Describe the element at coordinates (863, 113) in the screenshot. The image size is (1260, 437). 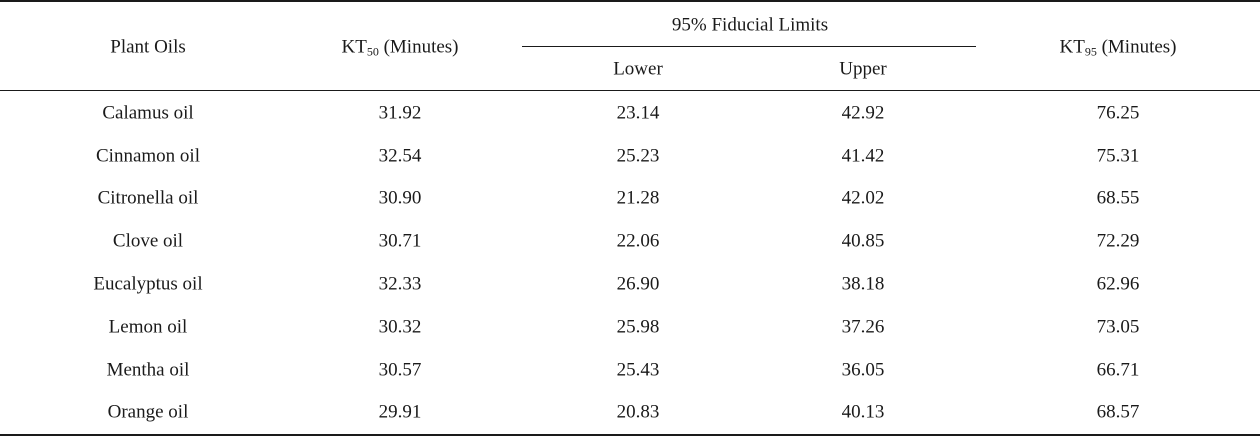
I see `cell-upper: 42.92` at that location.